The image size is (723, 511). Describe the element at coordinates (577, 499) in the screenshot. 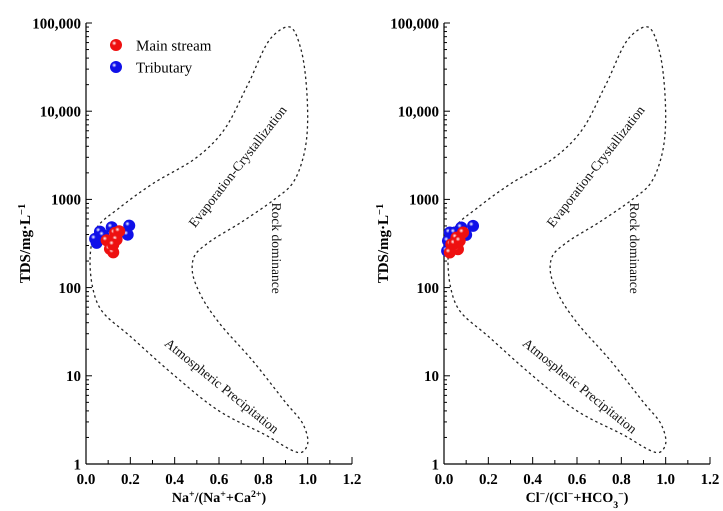

I see `x-axis-title: Cl$^{−}$/(Cl$^{−}$+HCO$_{3}$$^{−}$)` at that location.